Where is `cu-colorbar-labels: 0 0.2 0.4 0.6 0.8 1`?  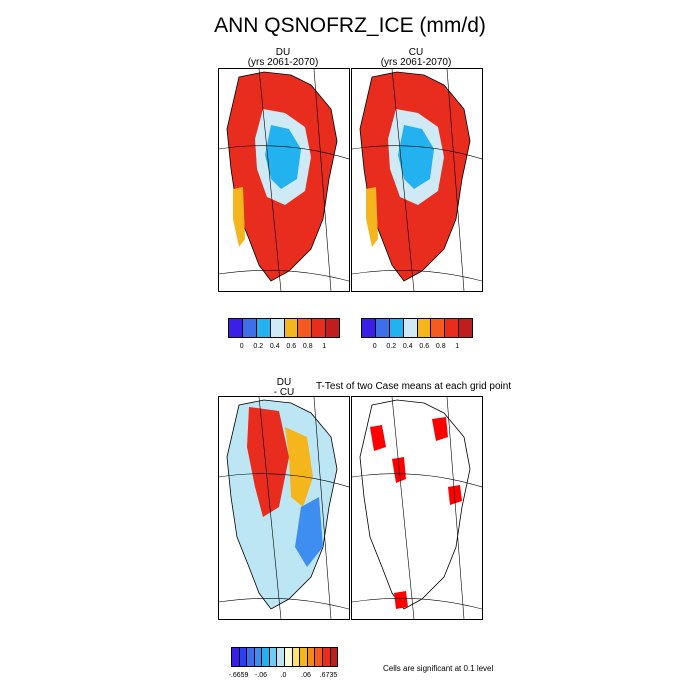 cu-colorbar-labels: 0 0.2 0.4 0.6 0.8 1 is located at coordinates (416, 348).